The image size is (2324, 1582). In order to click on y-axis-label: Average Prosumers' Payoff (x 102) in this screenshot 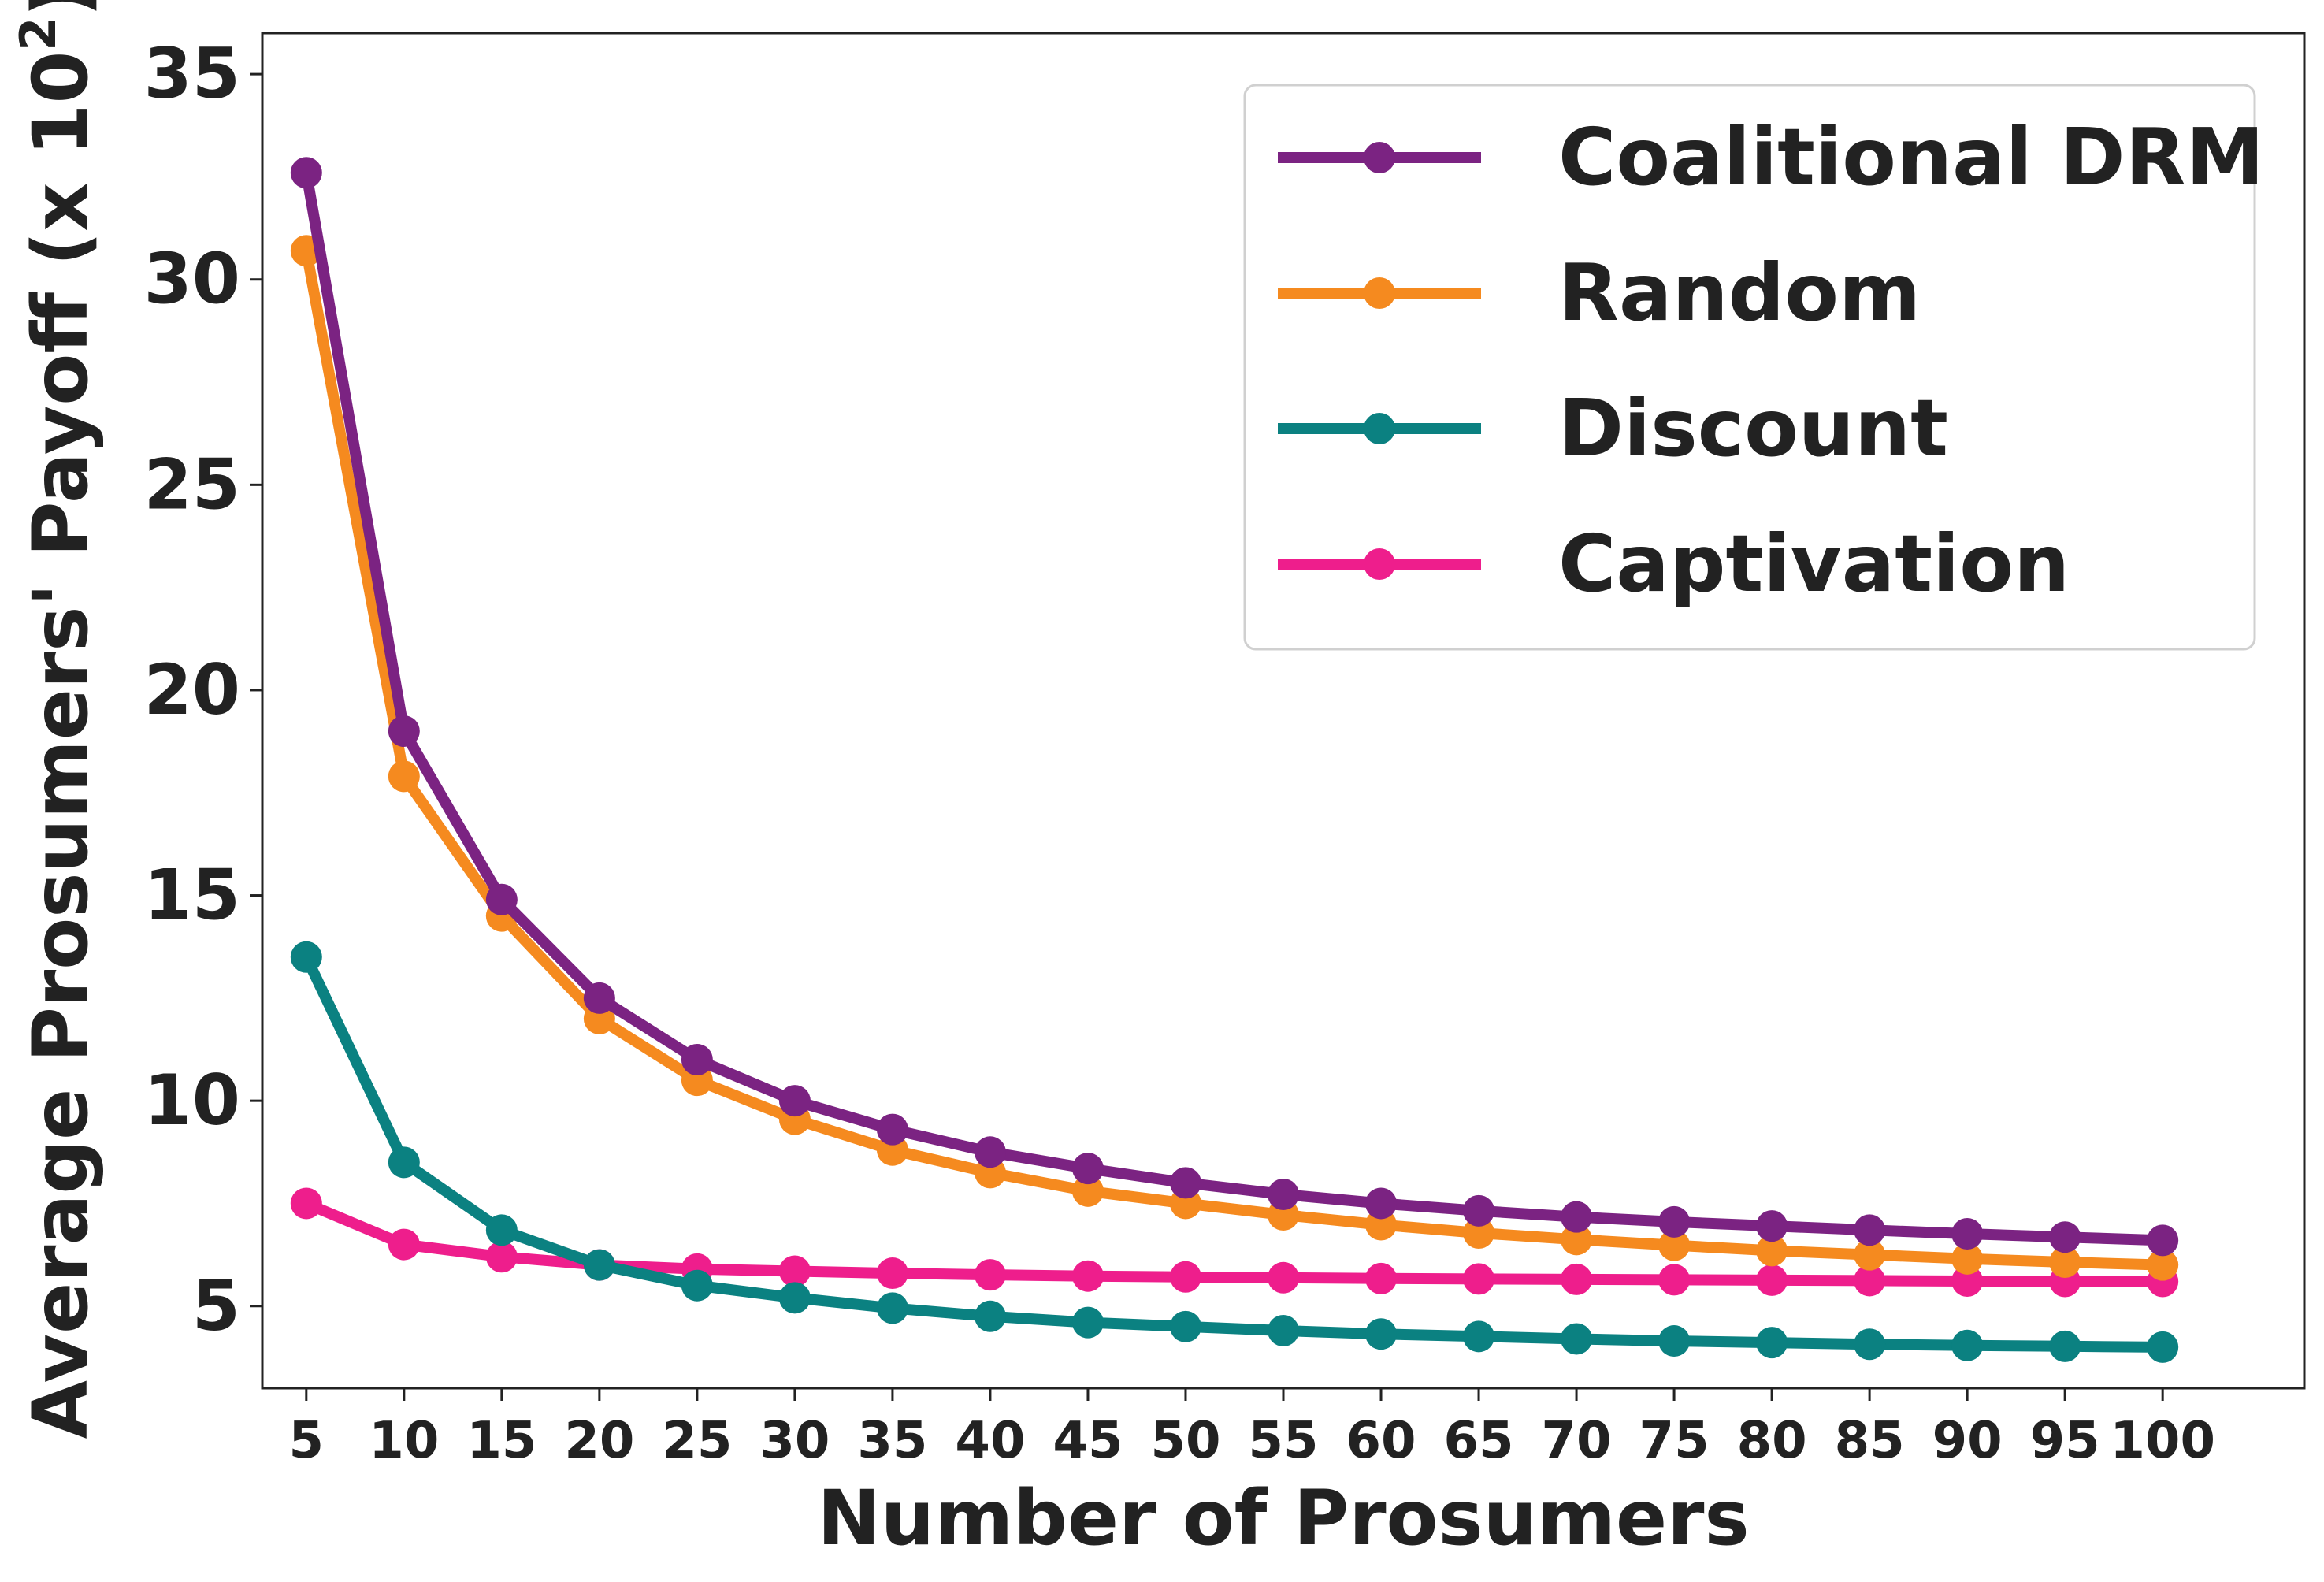, I will do `click(57, 719)`.